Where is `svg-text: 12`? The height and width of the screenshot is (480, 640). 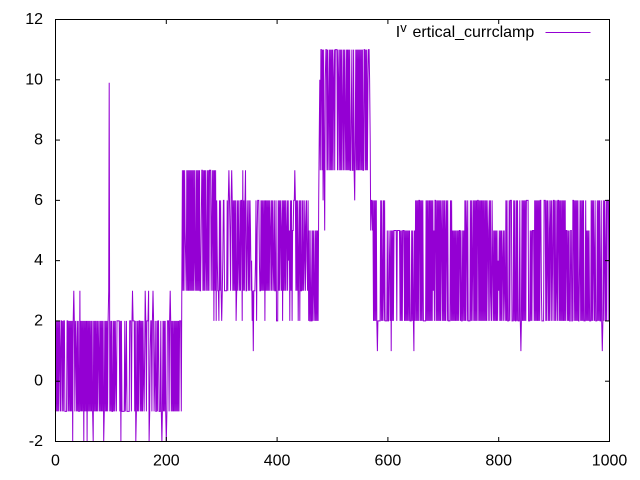 svg-text: 12 is located at coordinates (34, 19).